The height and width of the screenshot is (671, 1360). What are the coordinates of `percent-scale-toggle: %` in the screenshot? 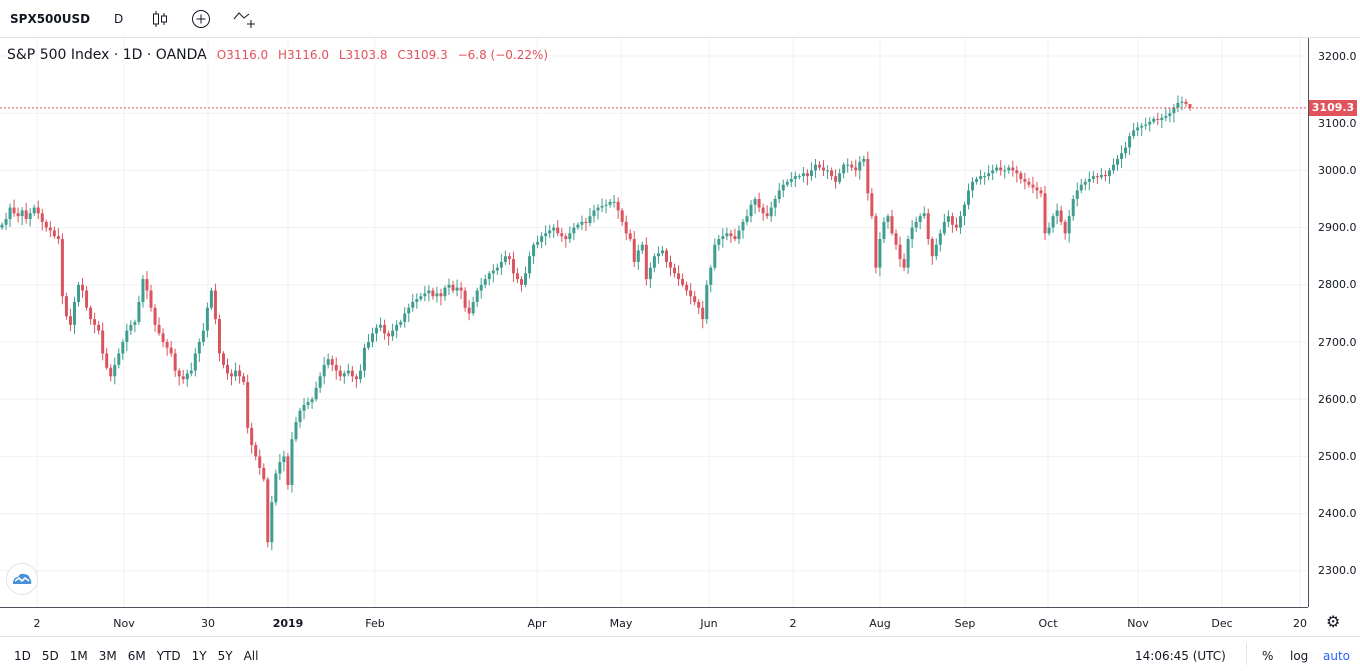 It's located at (1268, 656).